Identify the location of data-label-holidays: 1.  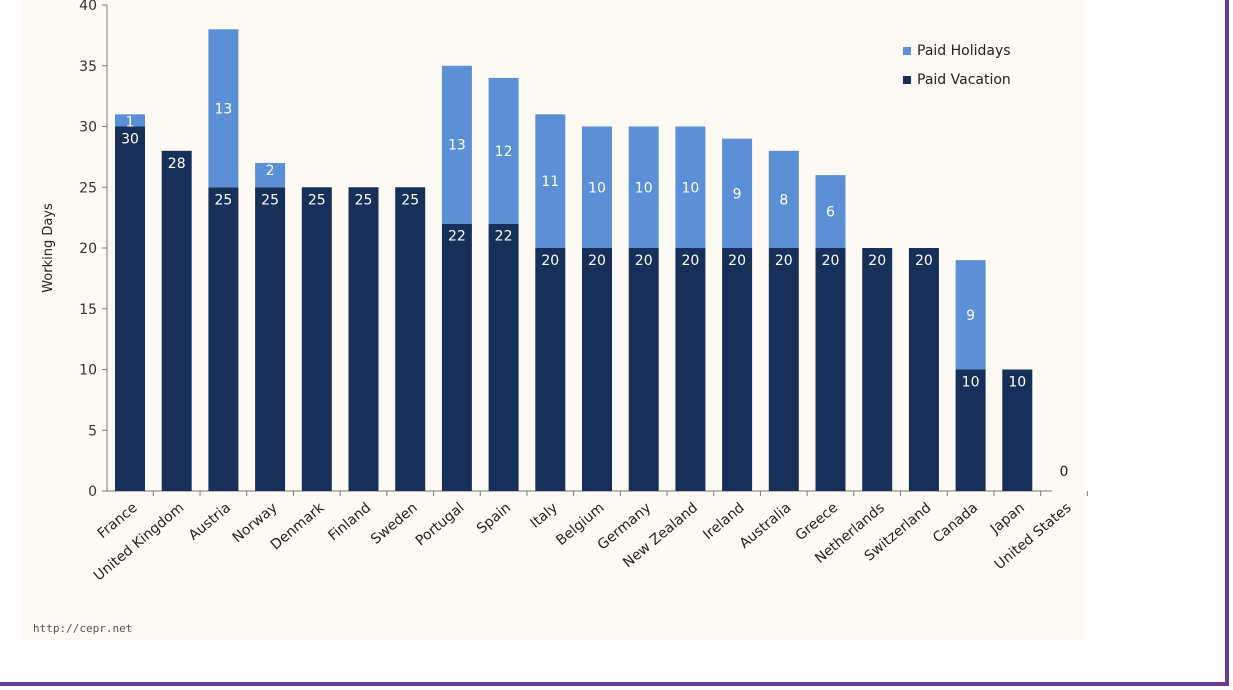
(130, 122).